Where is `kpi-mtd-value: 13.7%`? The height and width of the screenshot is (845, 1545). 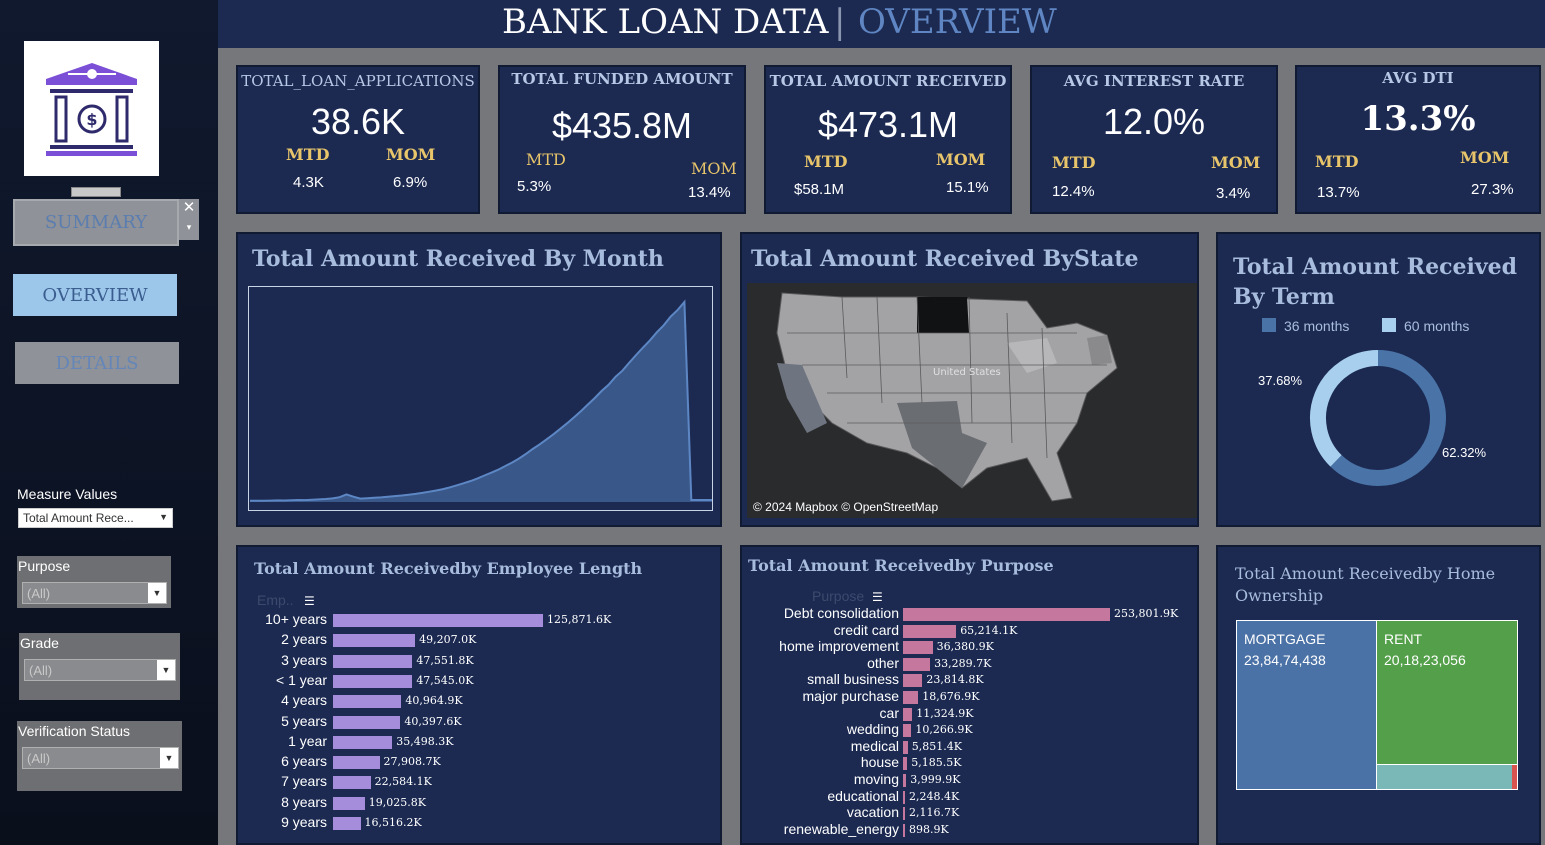
kpi-mtd-value: 13.7% is located at coordinates (1338, 192).